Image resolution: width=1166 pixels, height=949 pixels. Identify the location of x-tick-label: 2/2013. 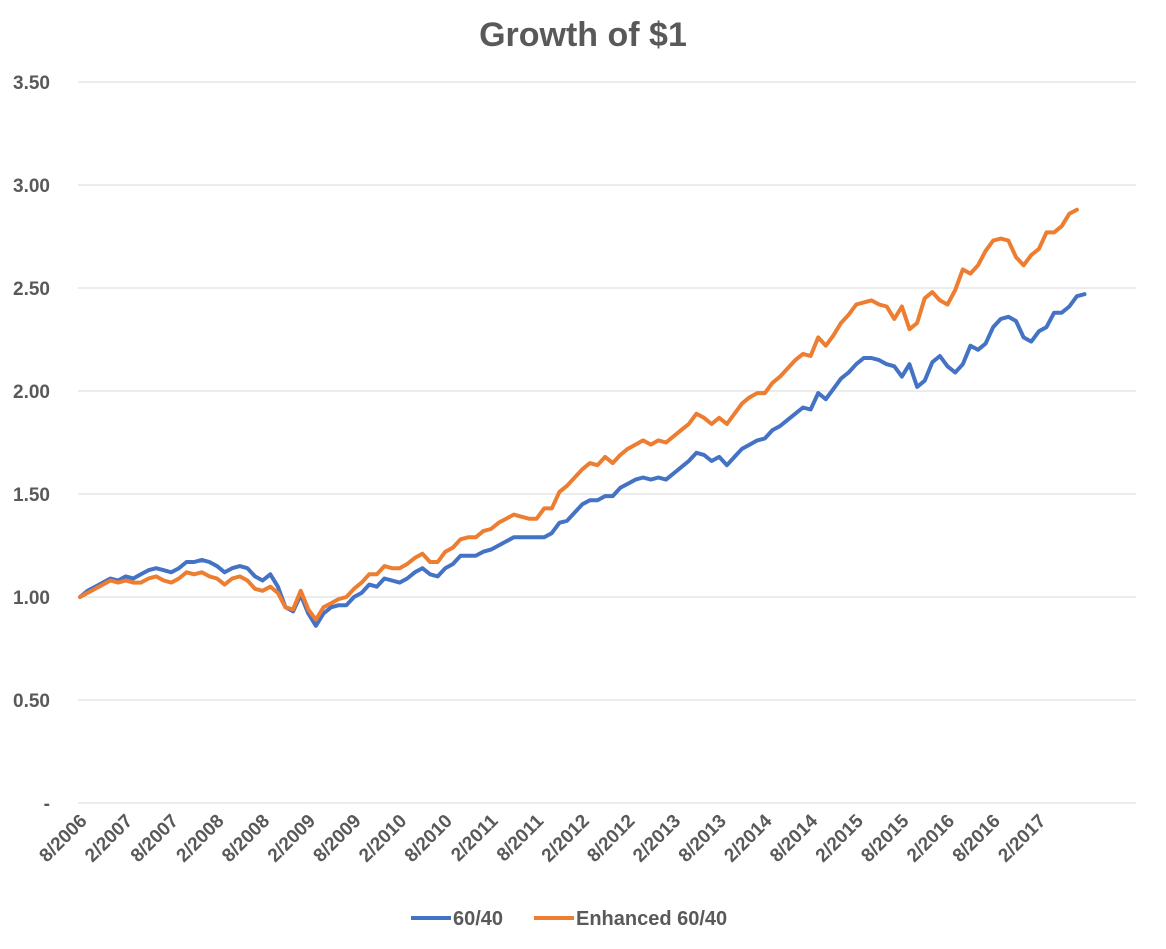
(657, 839).